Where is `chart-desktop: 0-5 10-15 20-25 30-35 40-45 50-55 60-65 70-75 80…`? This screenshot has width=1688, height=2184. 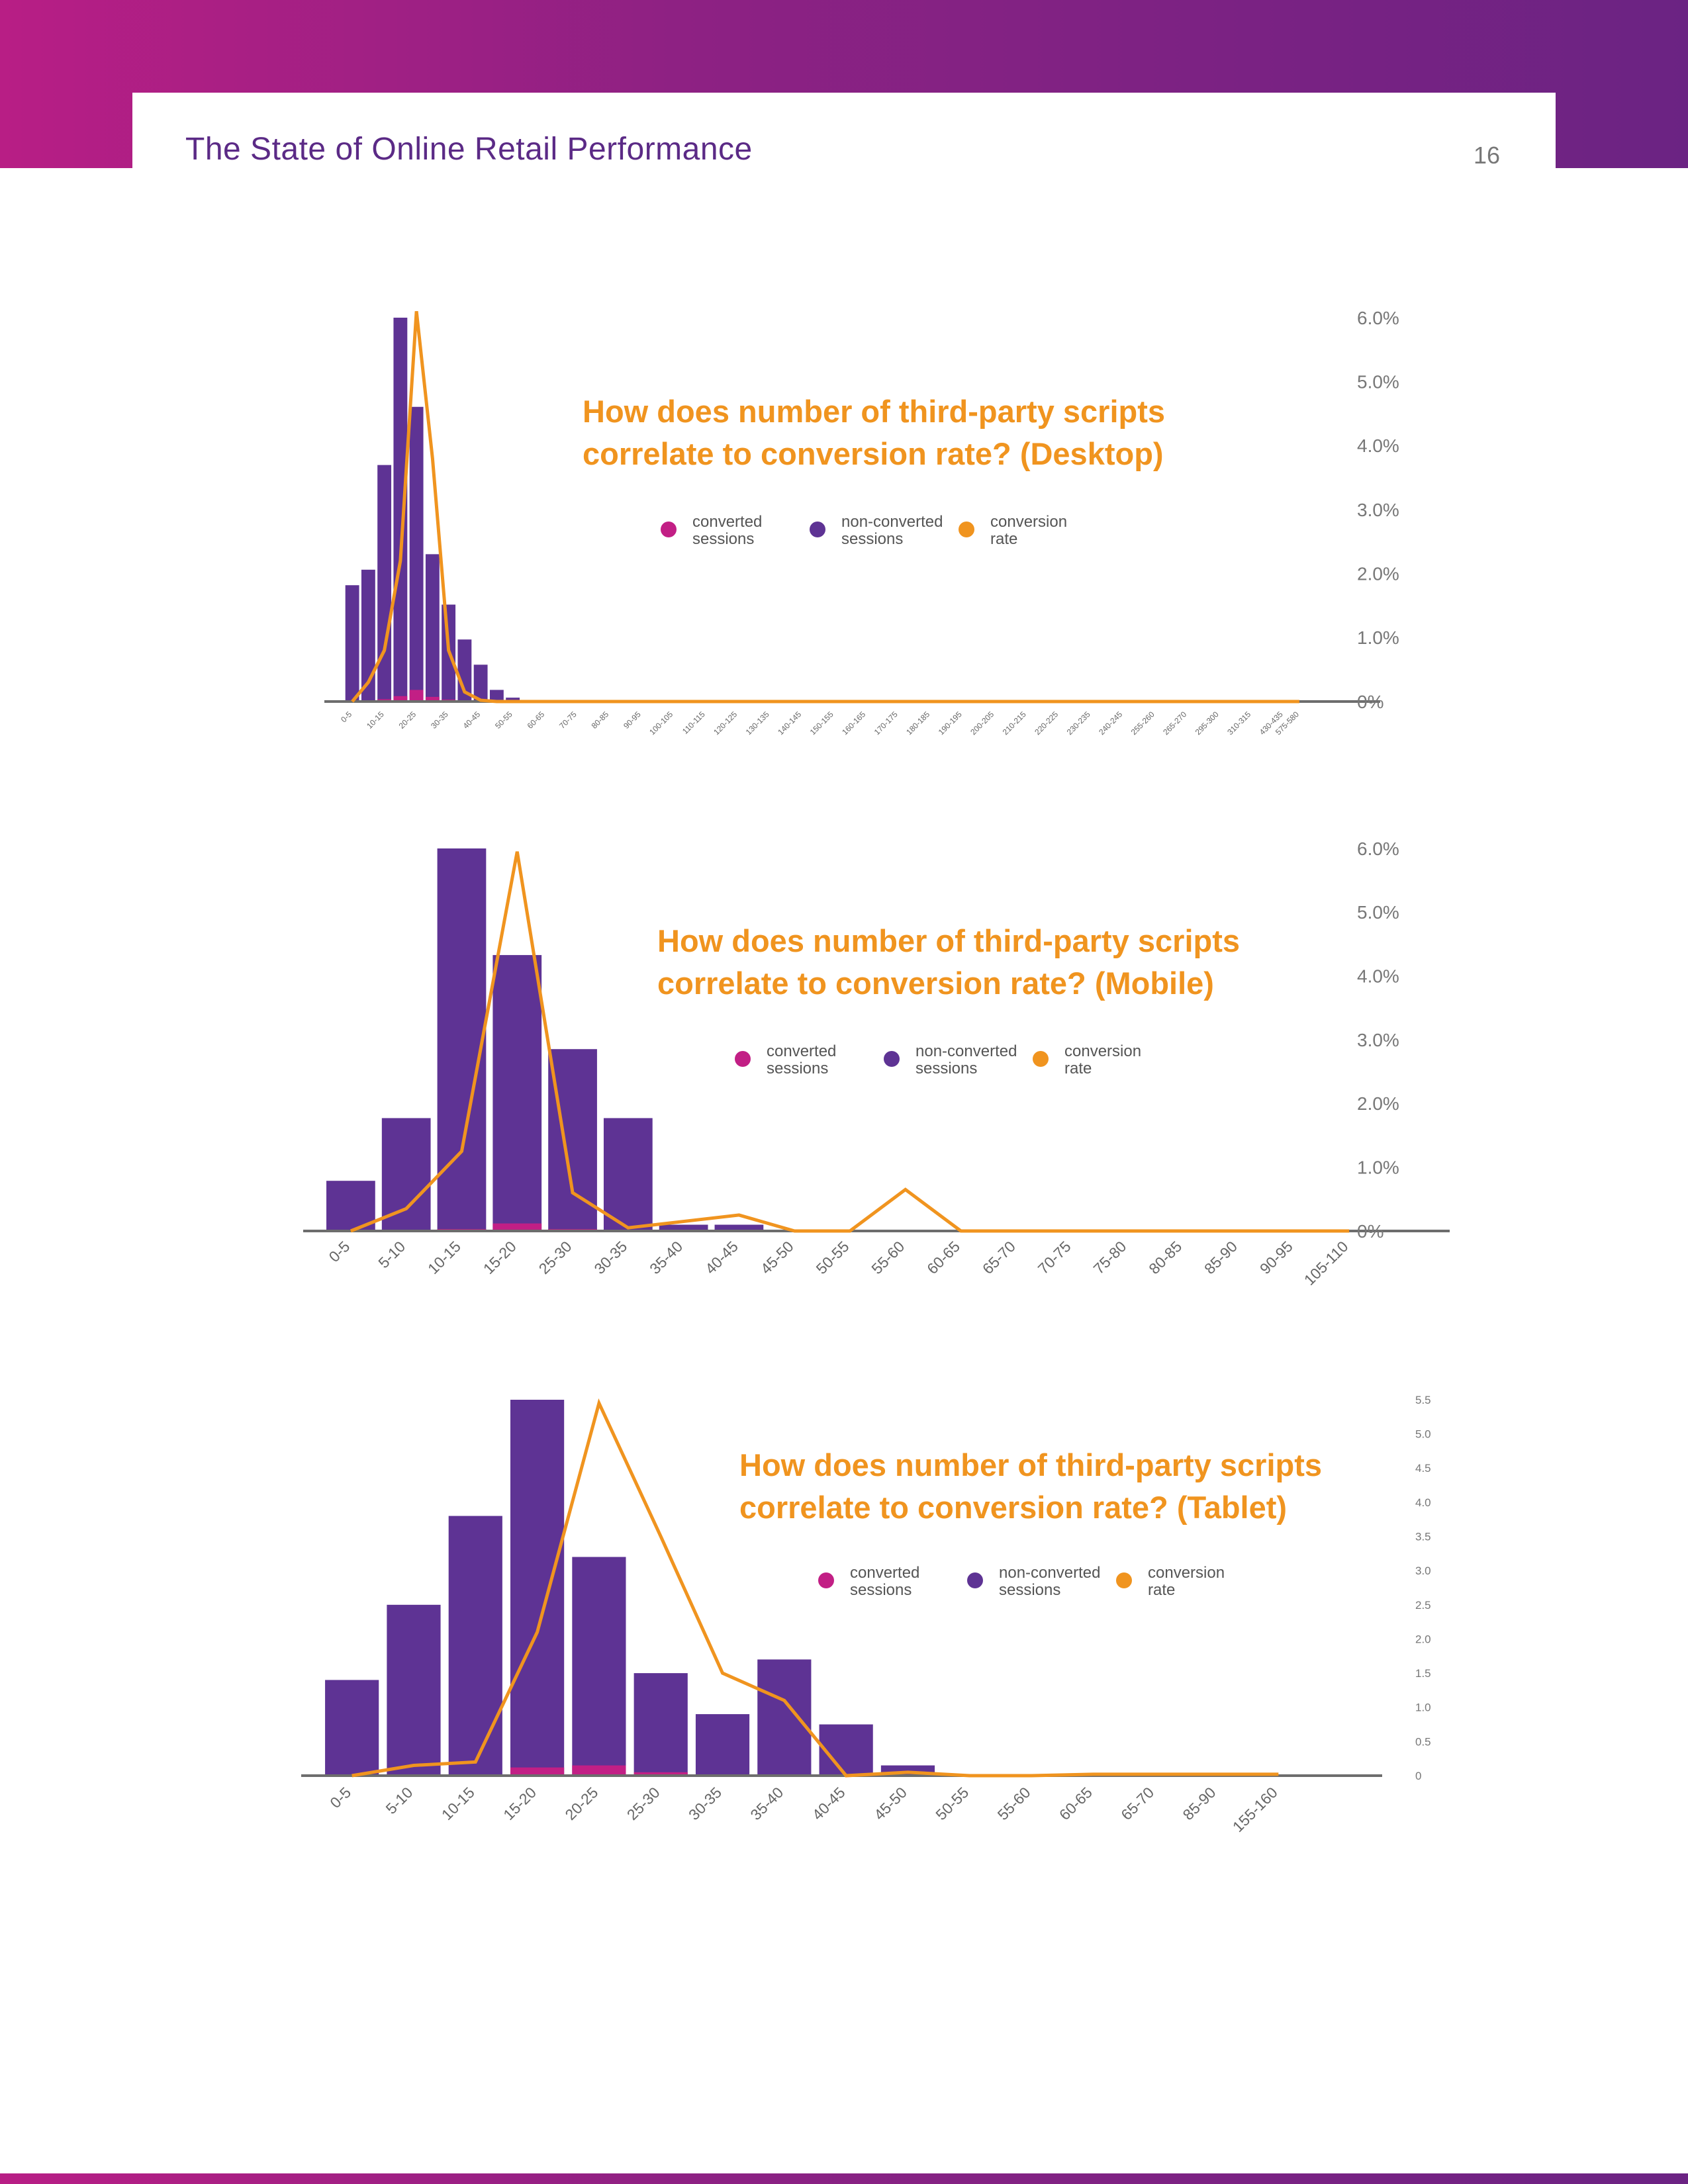
chart-desktop: 0-5 10-15 20-25 30-35 40-45 50-55 60-65 70-75 80… is located at coordinates (861, 522).